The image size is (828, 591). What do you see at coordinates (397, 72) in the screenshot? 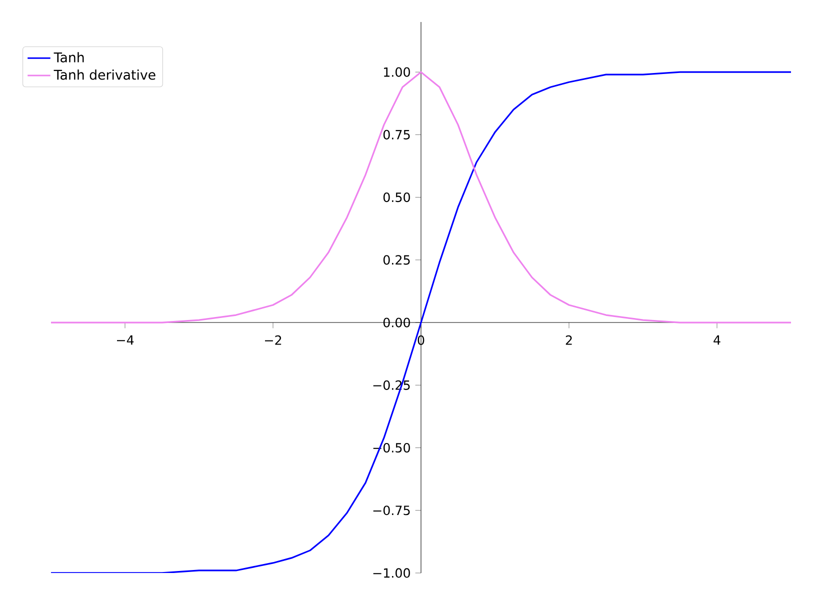
I see `y-tick-label: 1.00` at bounding box center [397, 72].